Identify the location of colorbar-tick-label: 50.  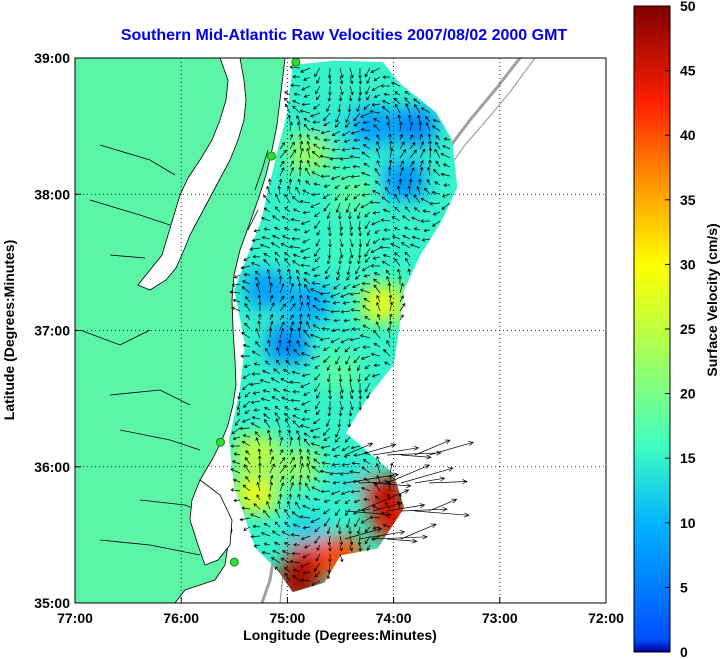
(688, 7).